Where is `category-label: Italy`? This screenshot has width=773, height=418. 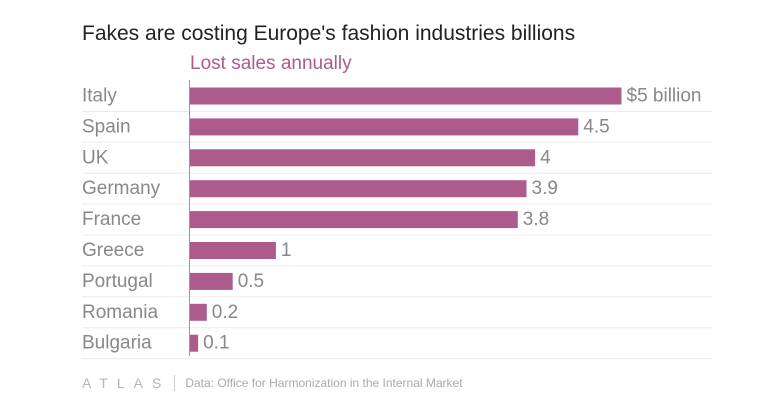
category-label: Italy is located at coordinates (99, 96).